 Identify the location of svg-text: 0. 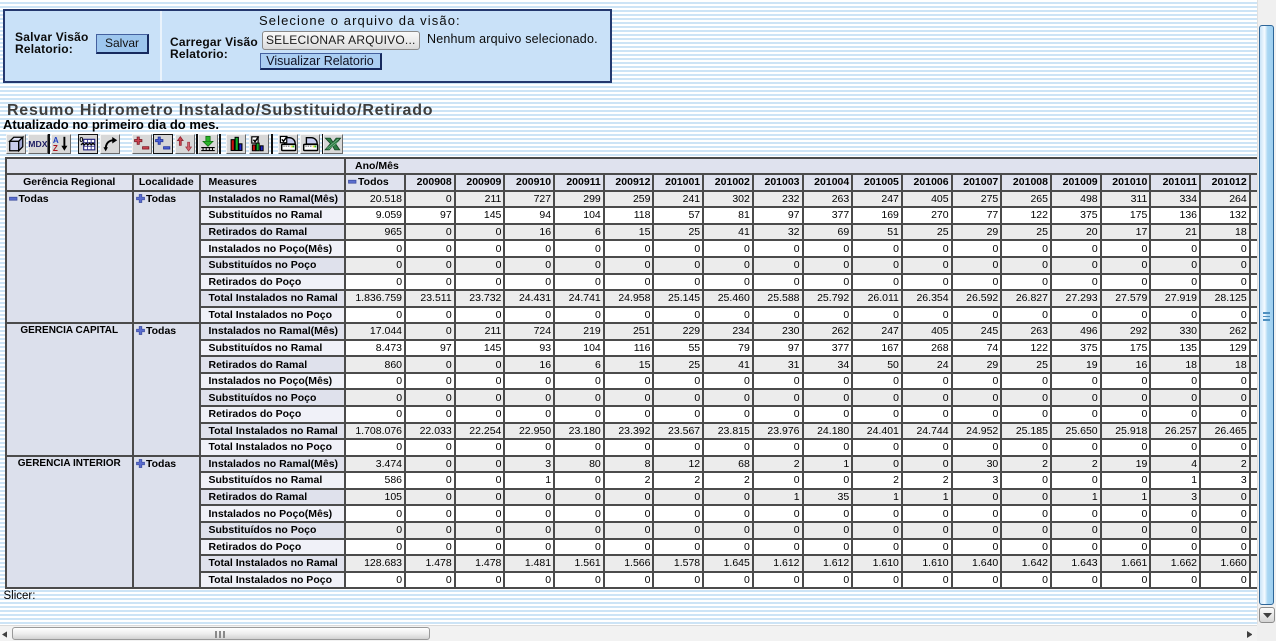
(81, 139).